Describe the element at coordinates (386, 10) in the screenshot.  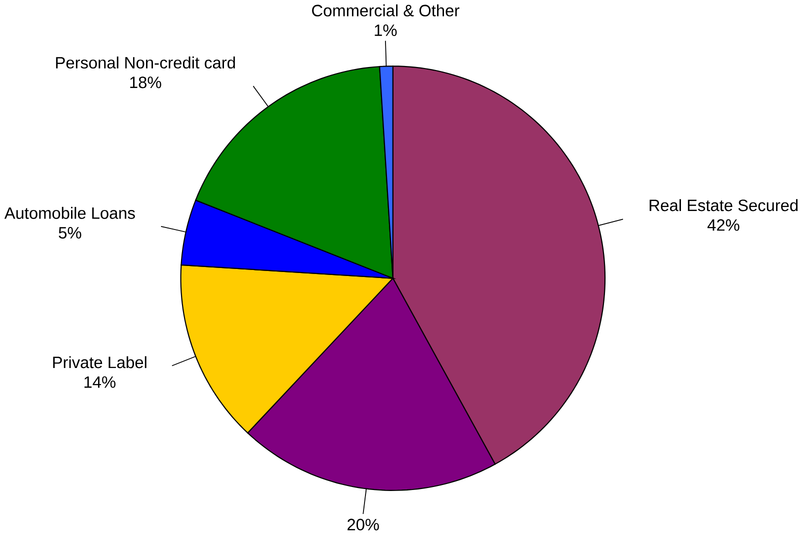
I see `slice-label: Commercial & Other` at that location.